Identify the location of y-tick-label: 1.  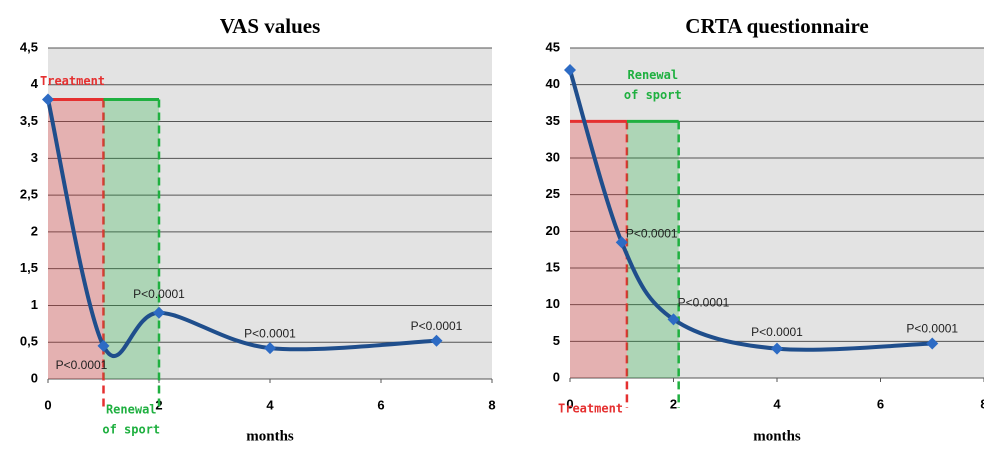
(34, 304).